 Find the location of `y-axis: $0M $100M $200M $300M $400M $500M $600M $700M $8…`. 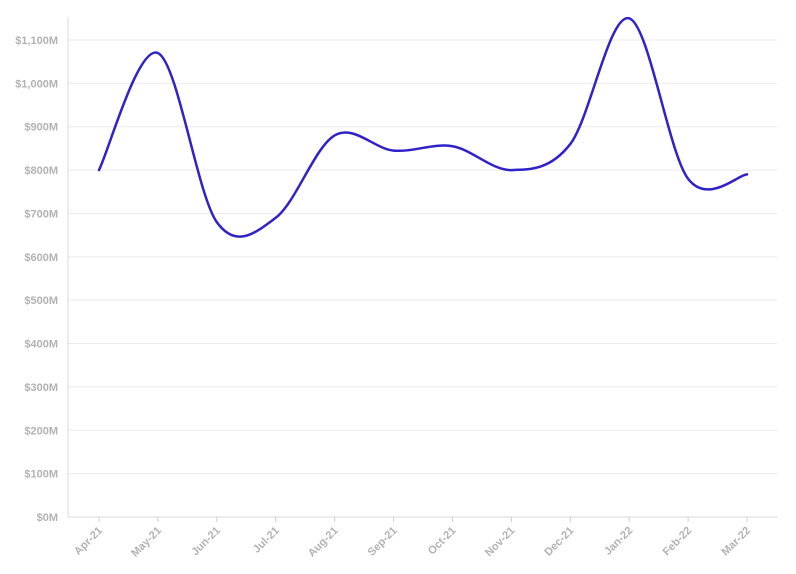

y-axis: $0M $100M $200M $300M $400M $500M $600M $700M $8… is located at coordinates (42, 270).